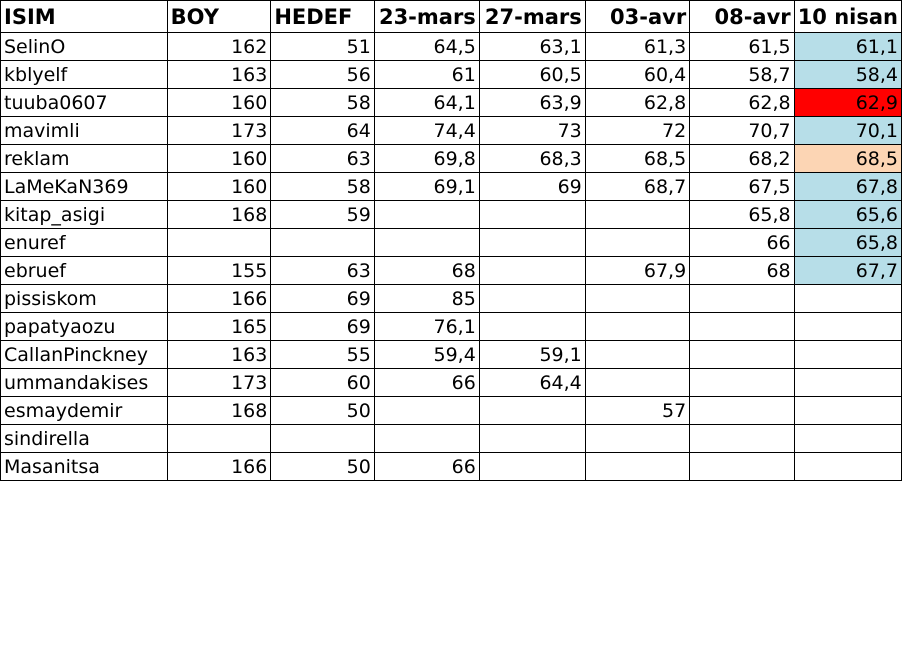 Image resolution: width=902 pixels, height=646 pixels. Describe the element at coordinates (84, 74) in the screenshot. I see `name-cell: kblyelf` at that location.